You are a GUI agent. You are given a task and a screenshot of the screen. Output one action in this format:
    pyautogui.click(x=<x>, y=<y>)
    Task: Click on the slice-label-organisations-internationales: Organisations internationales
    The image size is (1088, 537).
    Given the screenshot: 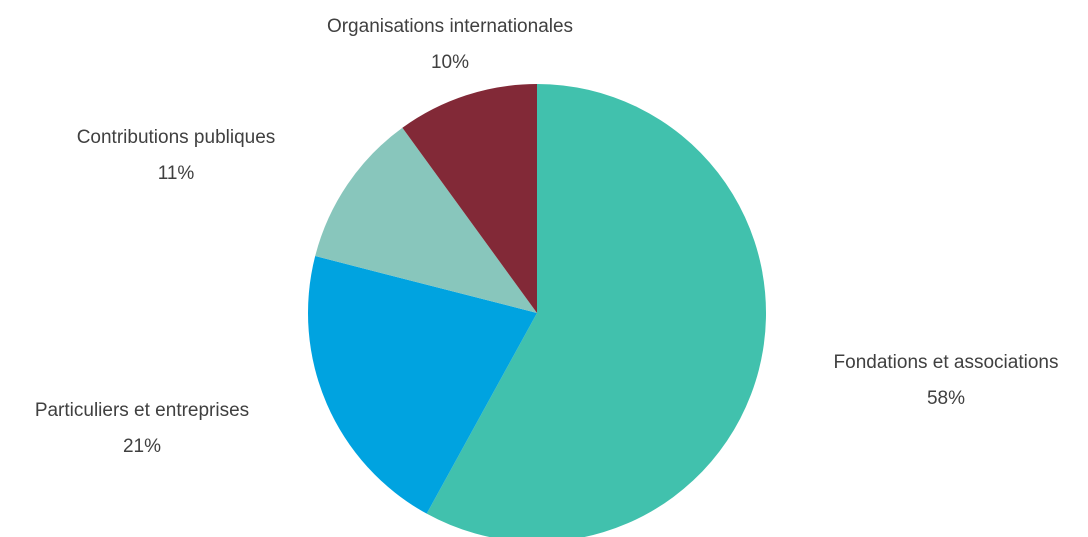 What is the action you would take?
    pyautogui.click(x=450, y=26)
    